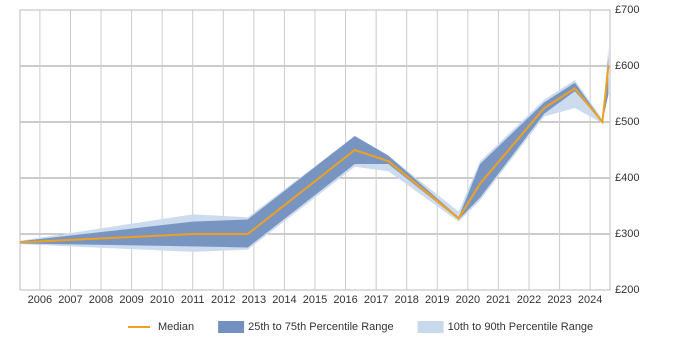 The image size is (700, 350). Describe the element at coordinates (284, 300) in the screenshot. I see `x-tick-label: 2014` at that location.